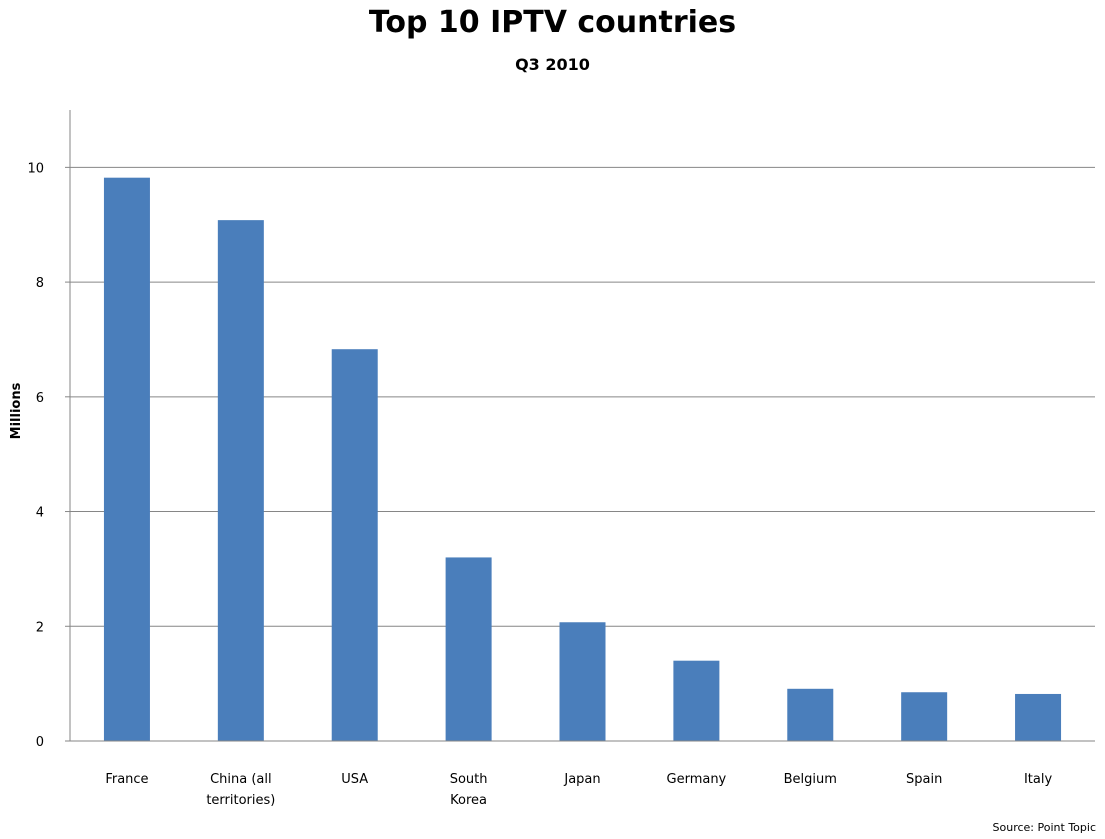  I want to click on x-tick-label-line: China (all, so click(241, 779).